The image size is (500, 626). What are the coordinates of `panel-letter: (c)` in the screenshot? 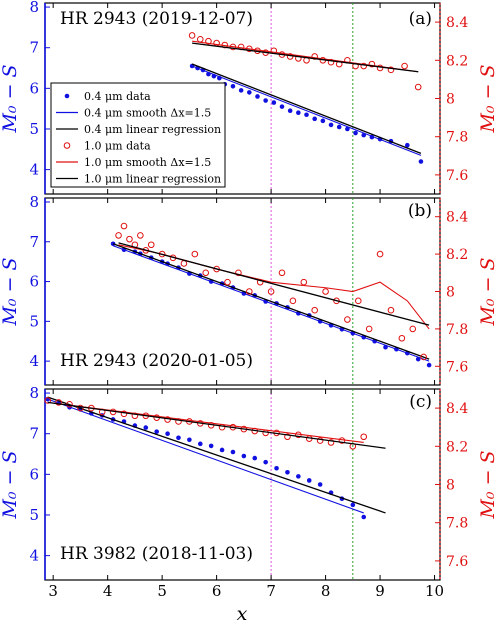 It's located at (420, 402).